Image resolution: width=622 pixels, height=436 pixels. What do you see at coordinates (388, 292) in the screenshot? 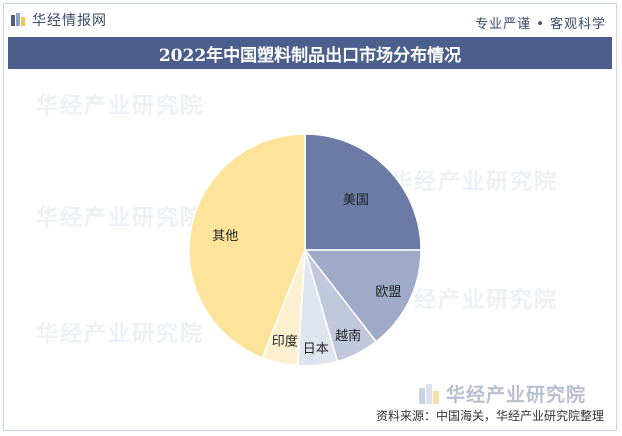
I see `slice-label: 欧盟` at bounding box center [388, 292].